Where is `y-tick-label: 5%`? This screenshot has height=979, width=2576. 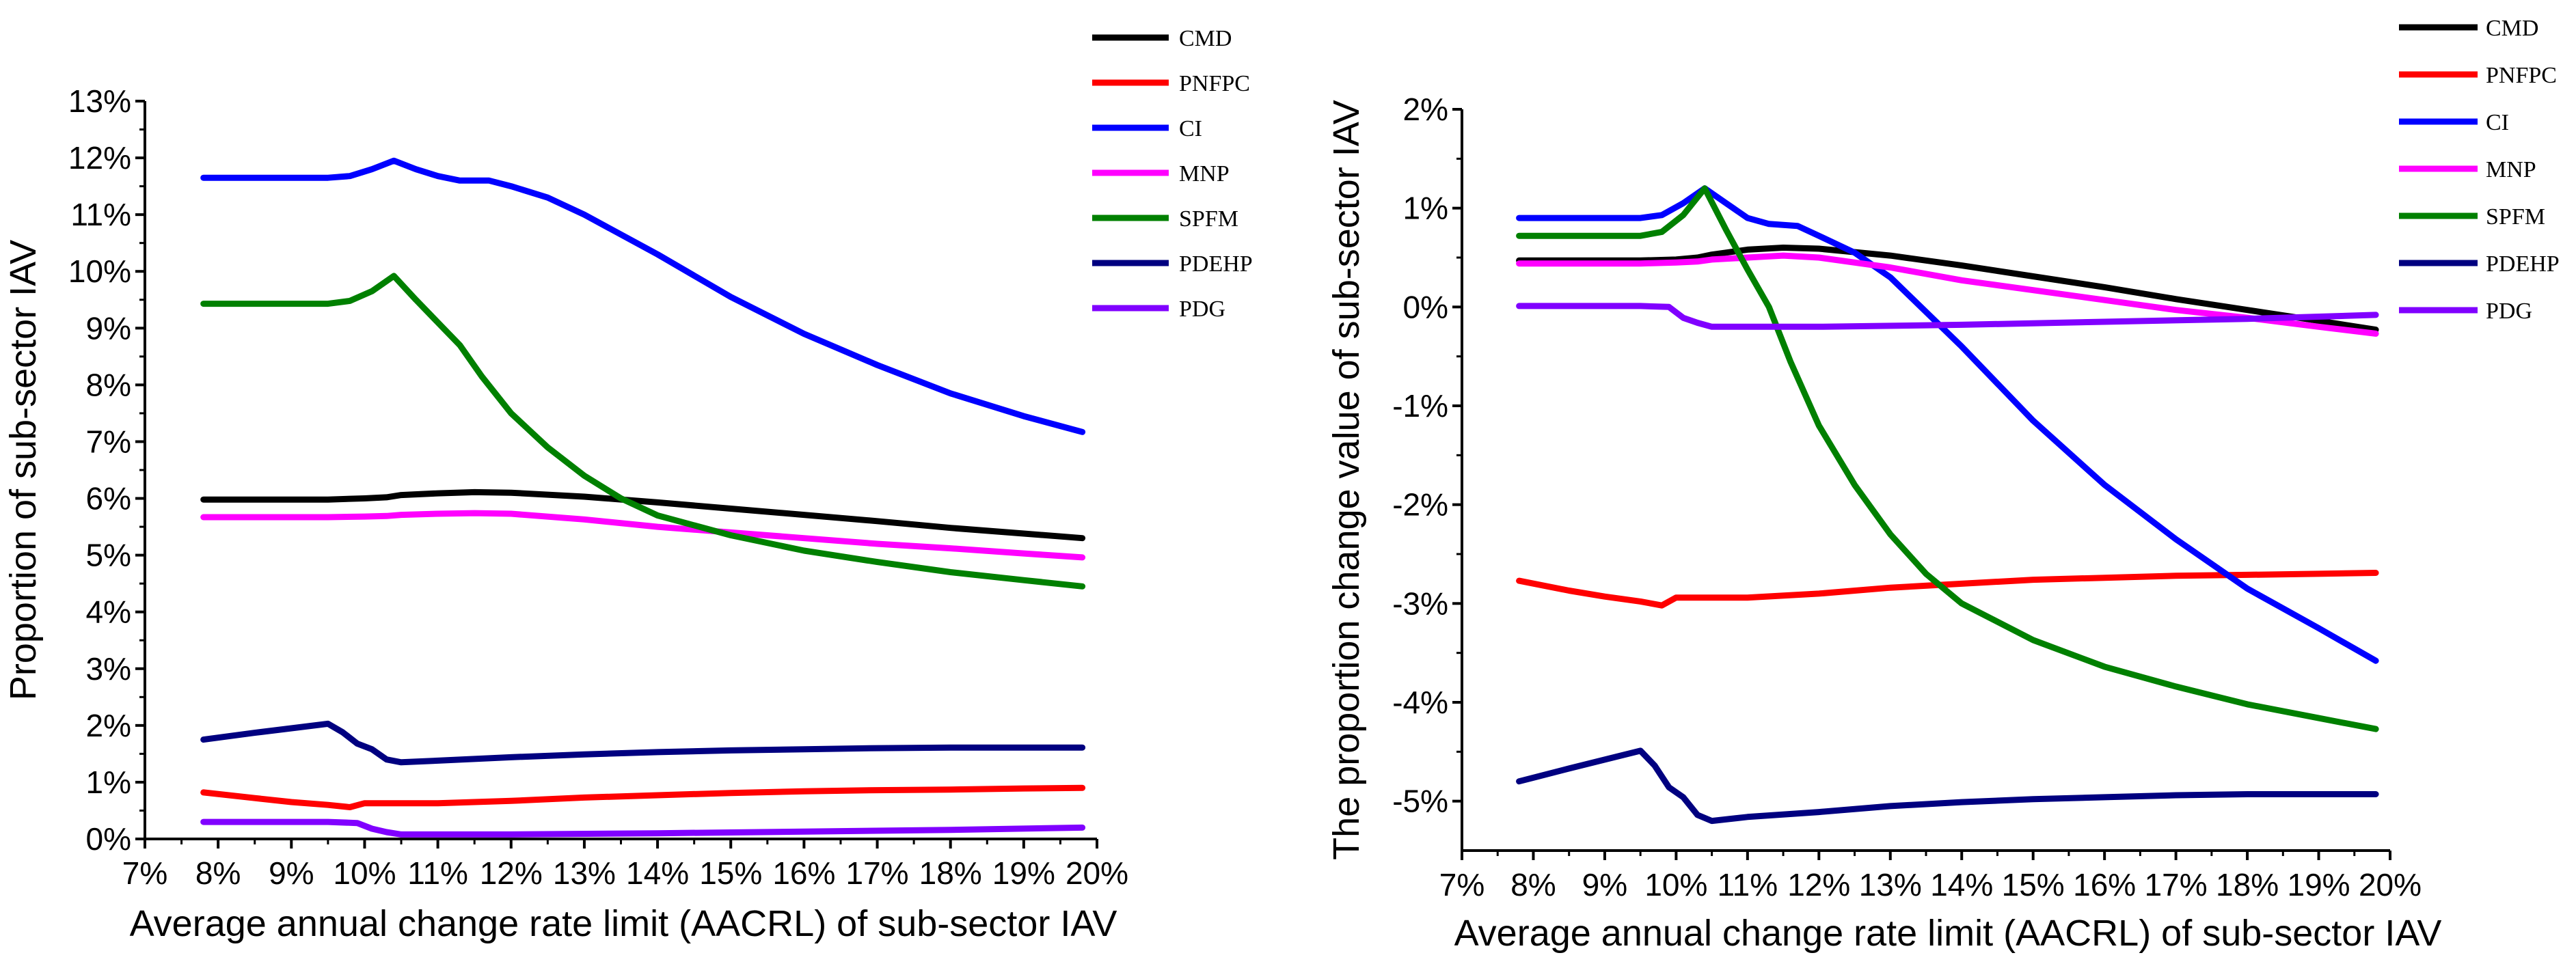
y-tick-label: 5% is located at coordinates (109, 555).